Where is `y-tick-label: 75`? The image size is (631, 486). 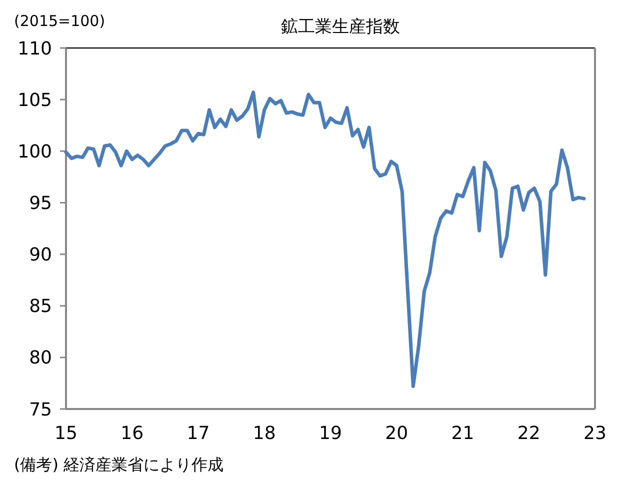
y-tick-label: 75 is located at coordinates (40, 409).